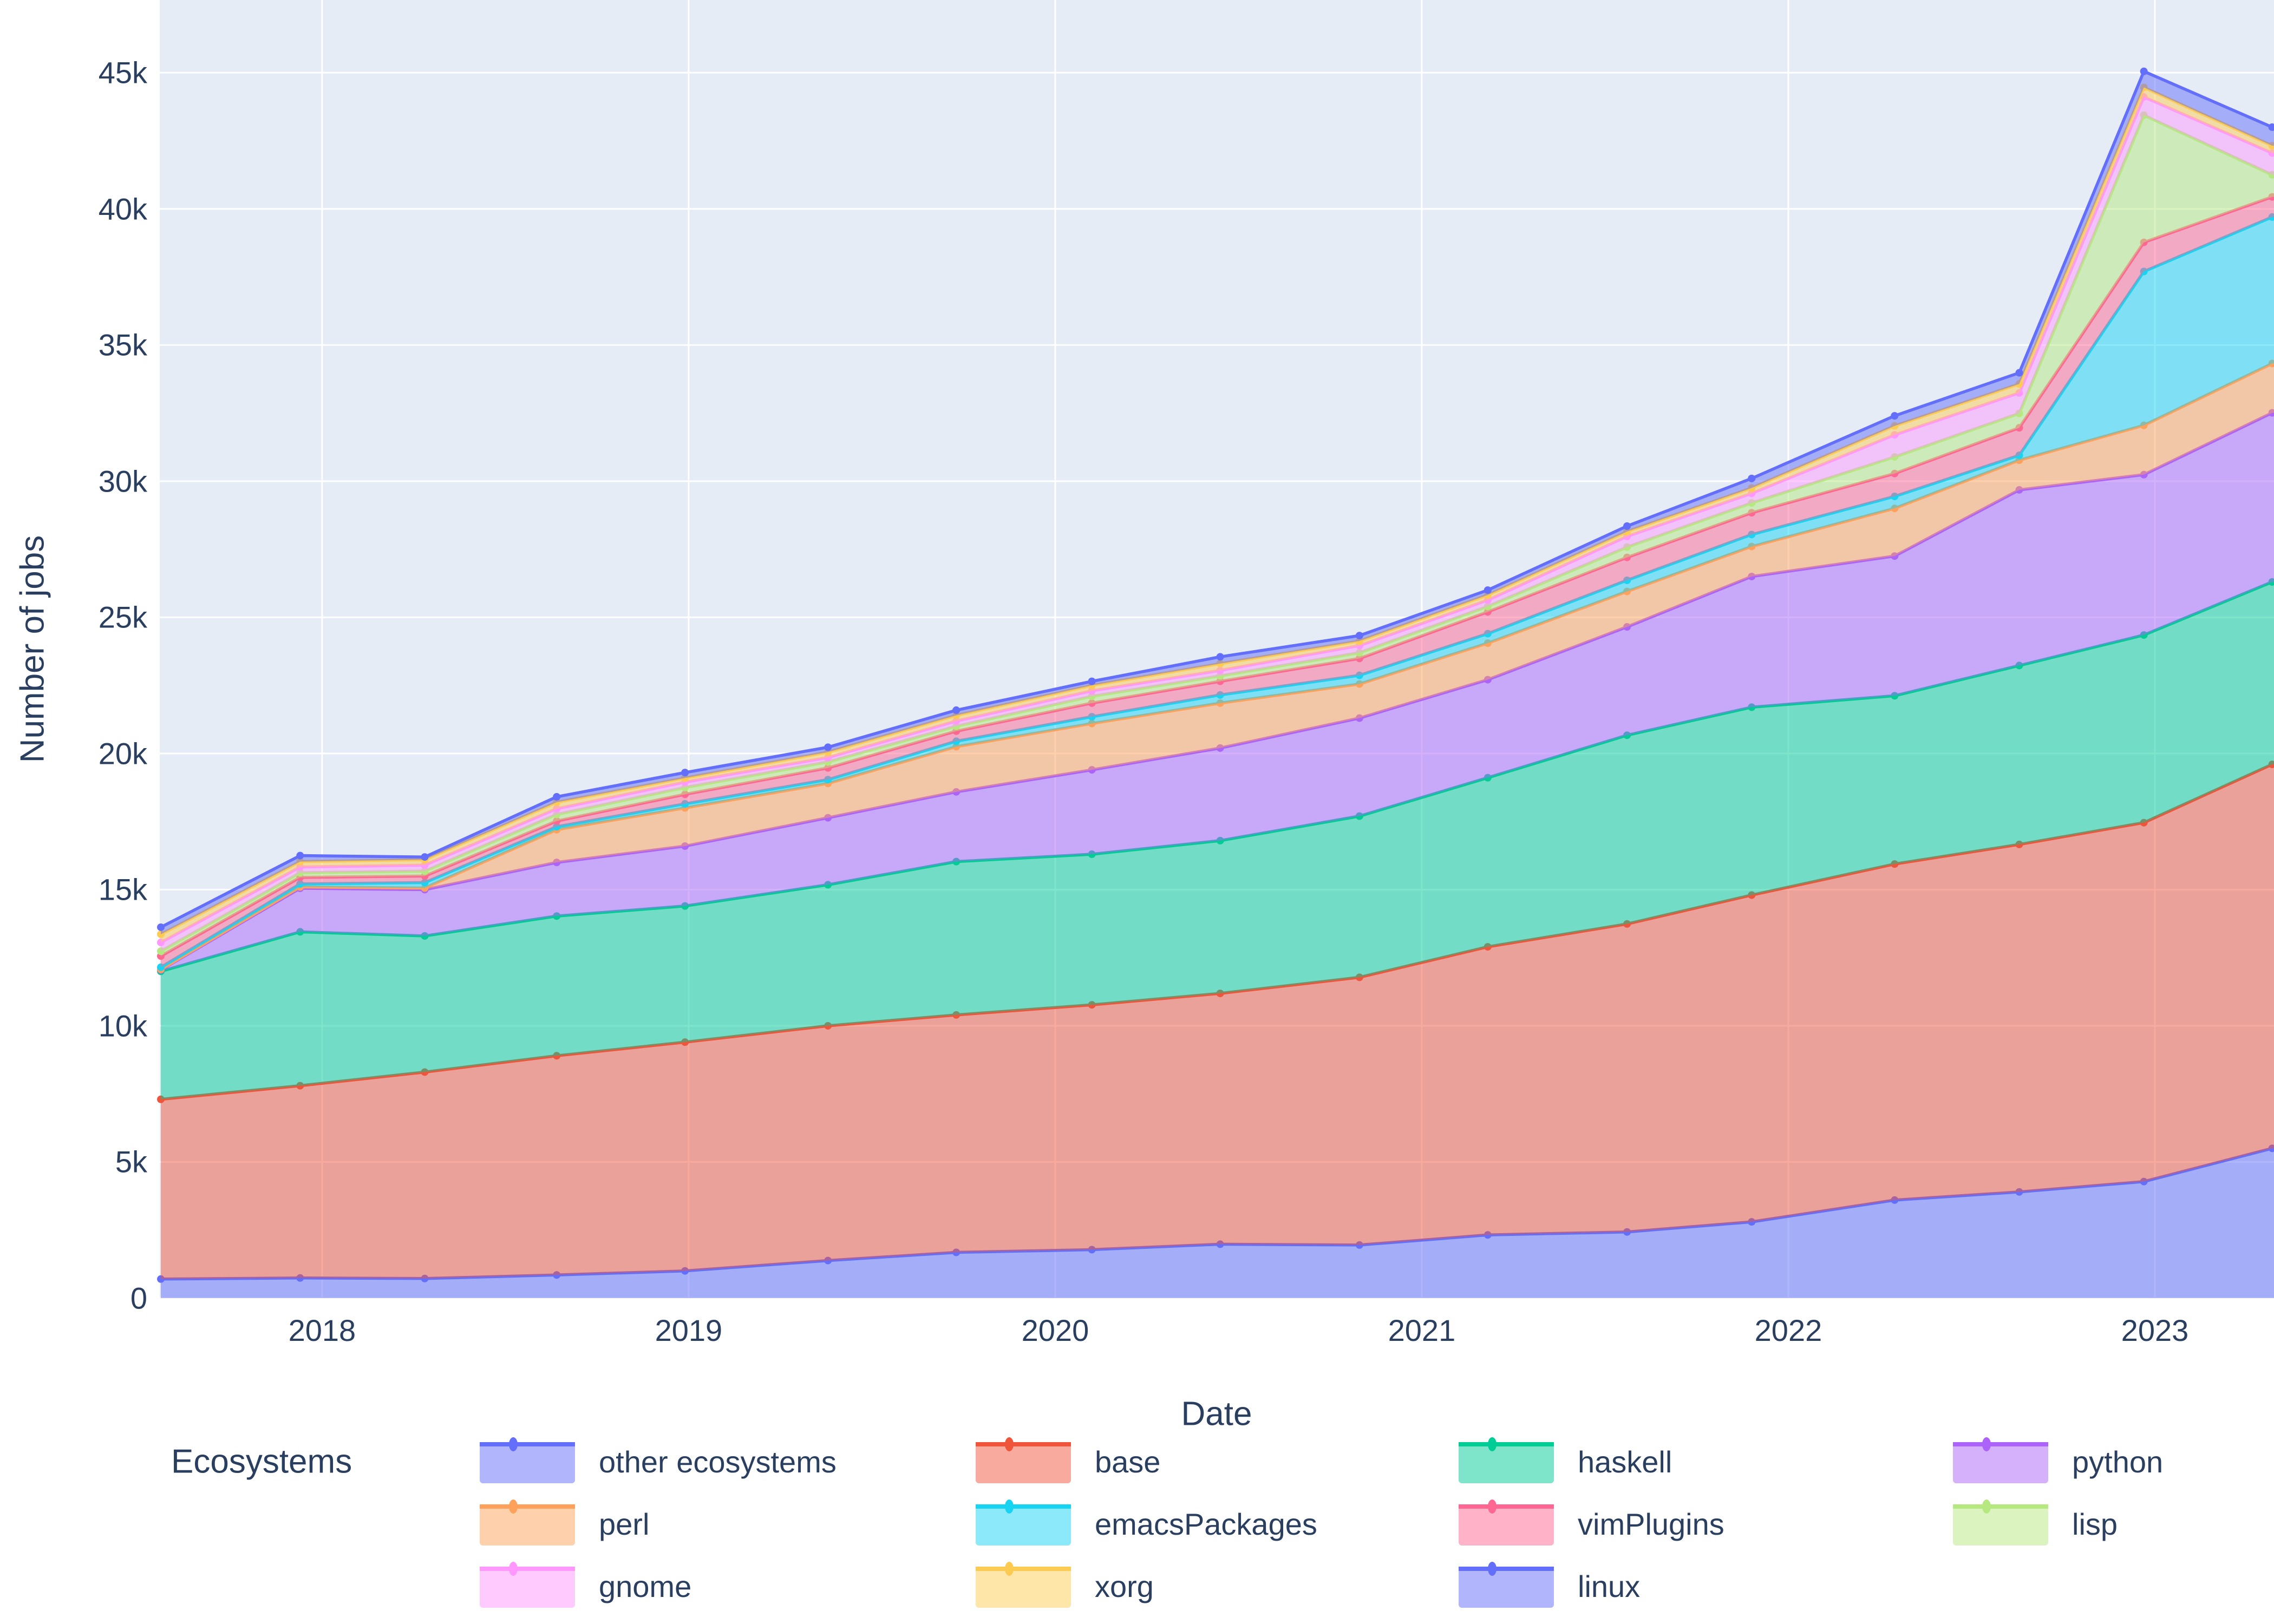  I want to click on legend-label: other ecosystems, so click(718, 1461).